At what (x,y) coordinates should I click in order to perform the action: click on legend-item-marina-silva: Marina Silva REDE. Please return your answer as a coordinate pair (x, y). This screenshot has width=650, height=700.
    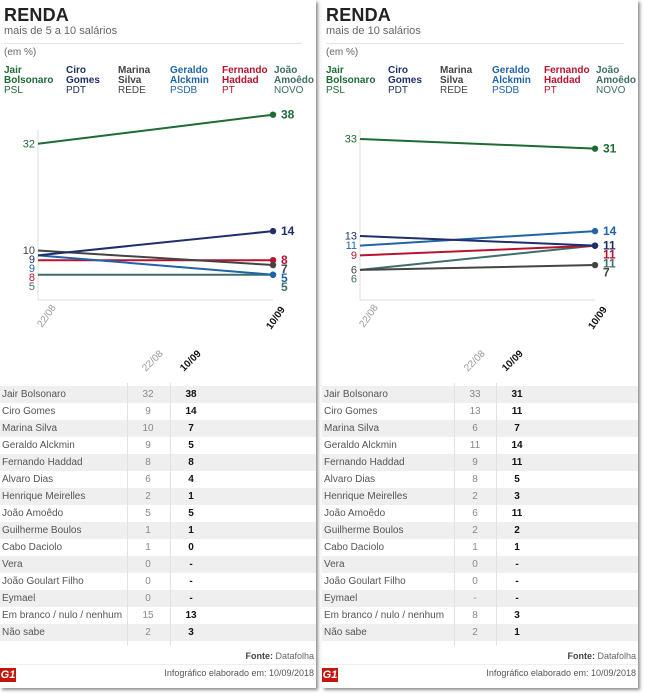
    Looking at the image, I should click on (456, 81).